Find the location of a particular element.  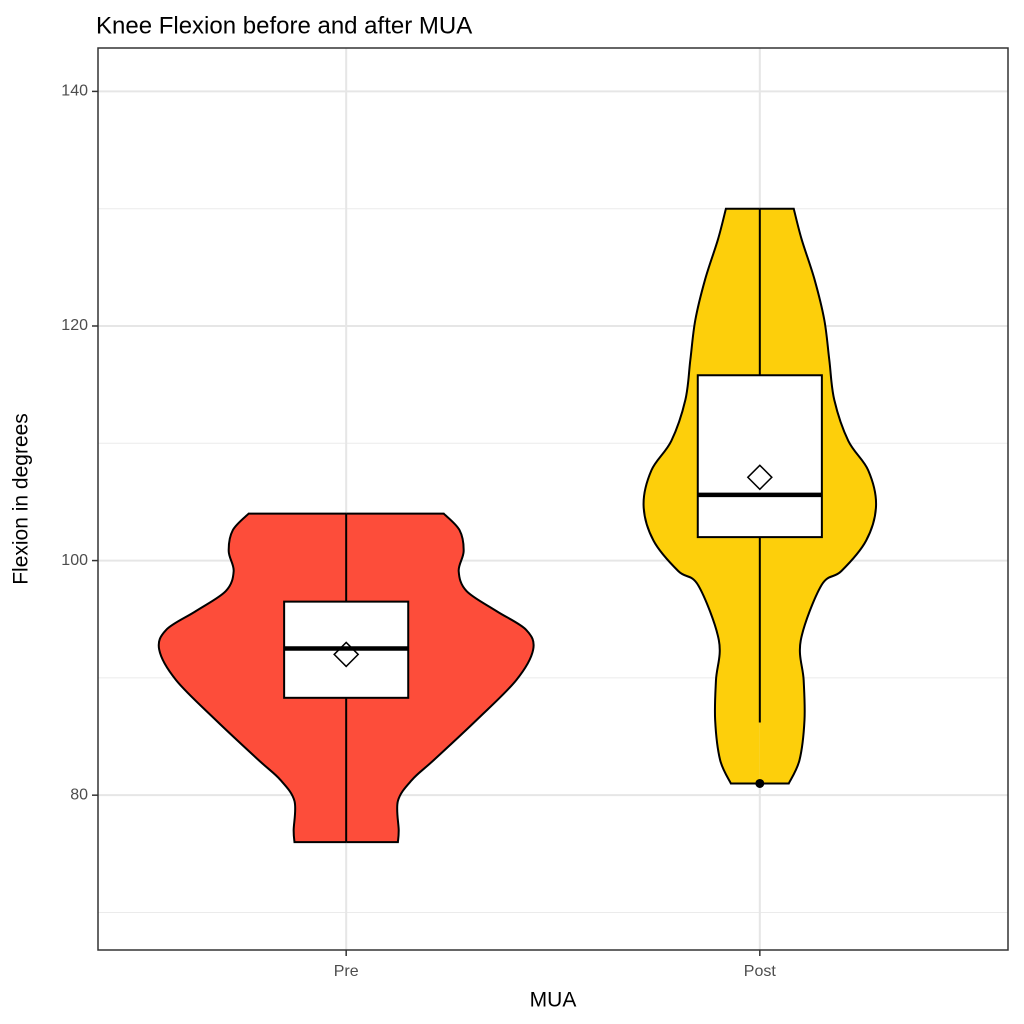

y-tick-label: 120 is located at coordinates (74, 325).